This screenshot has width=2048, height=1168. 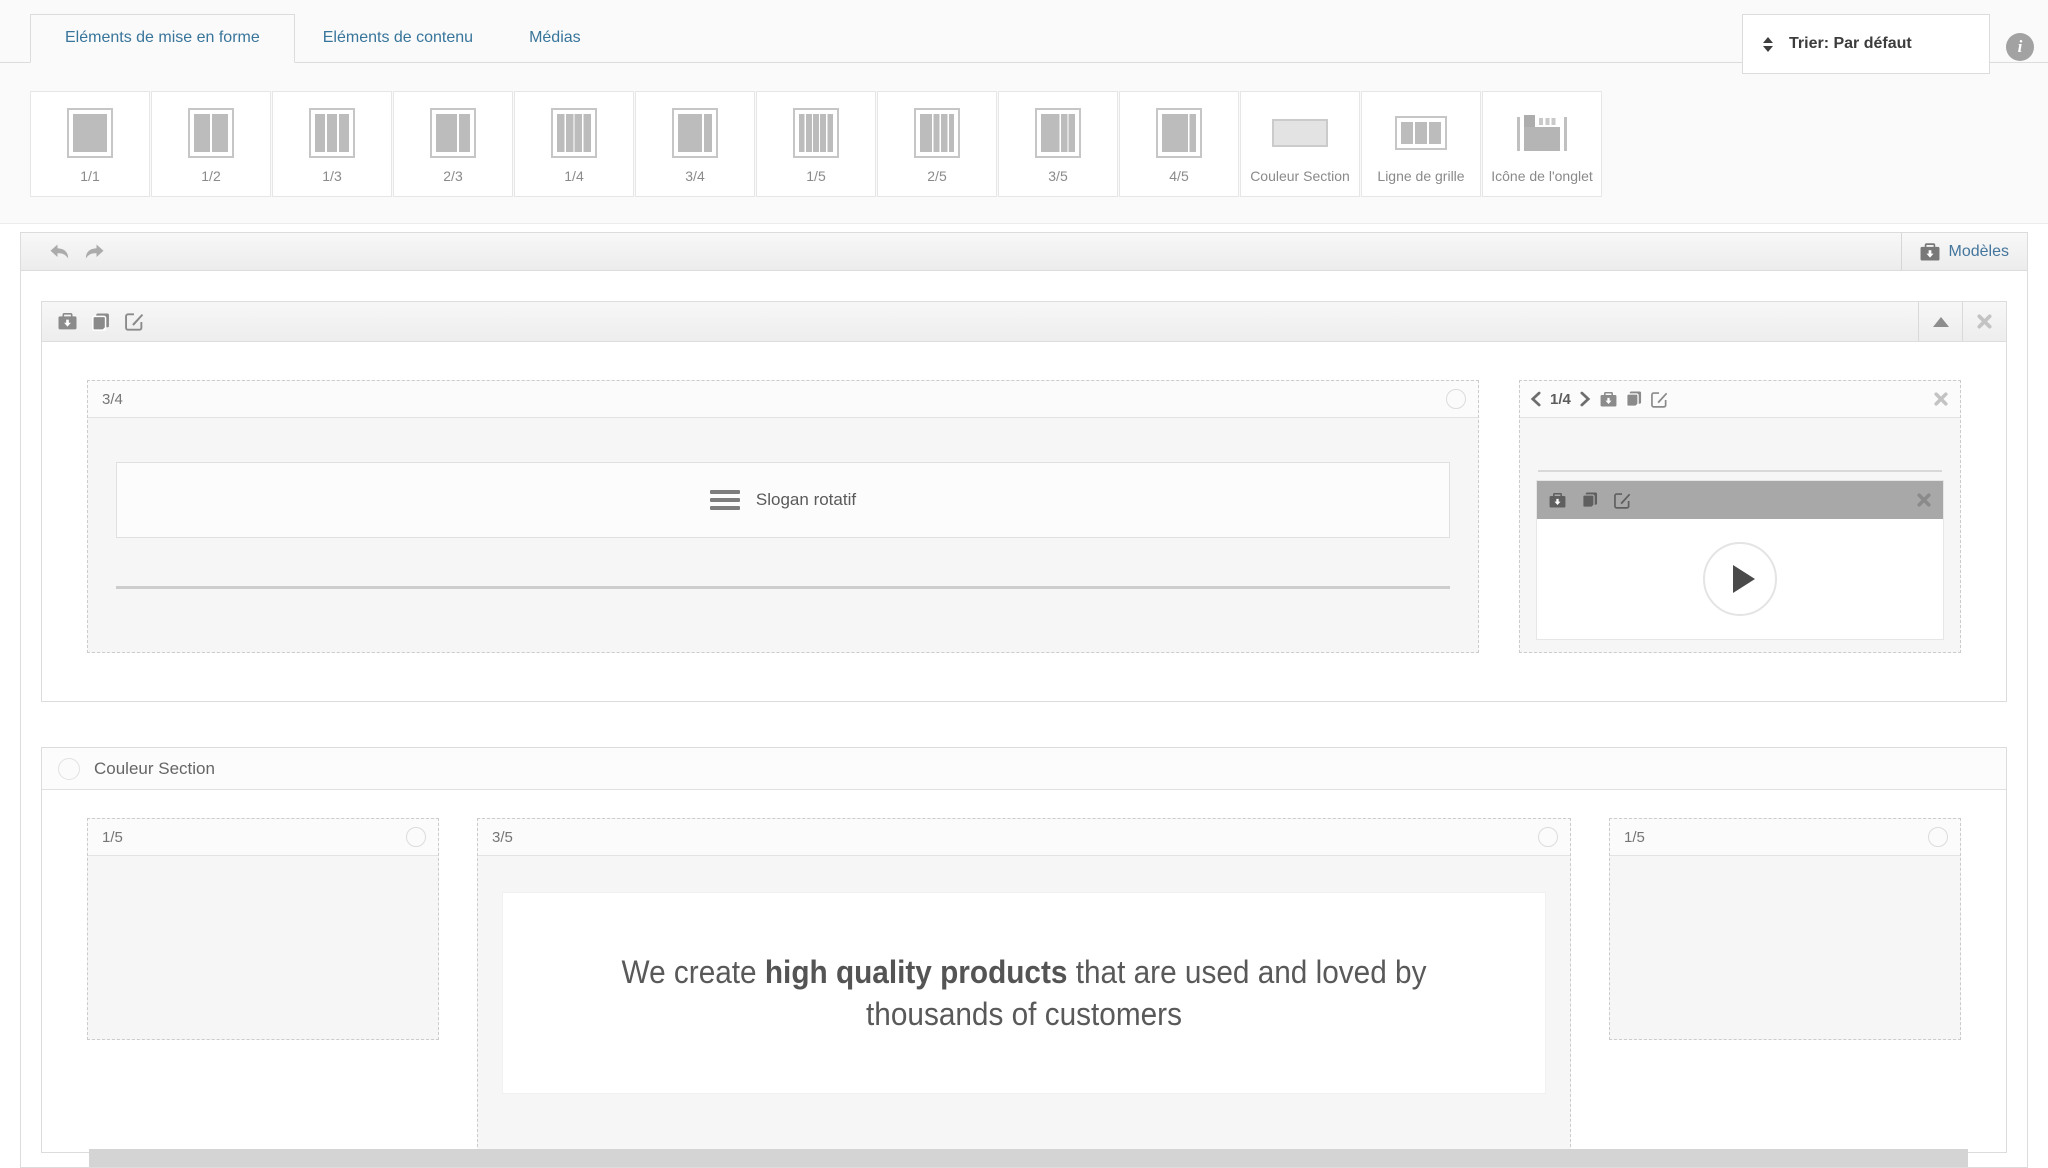 I want to click on next-element-header-bar, so click(x=1028, y=1158).